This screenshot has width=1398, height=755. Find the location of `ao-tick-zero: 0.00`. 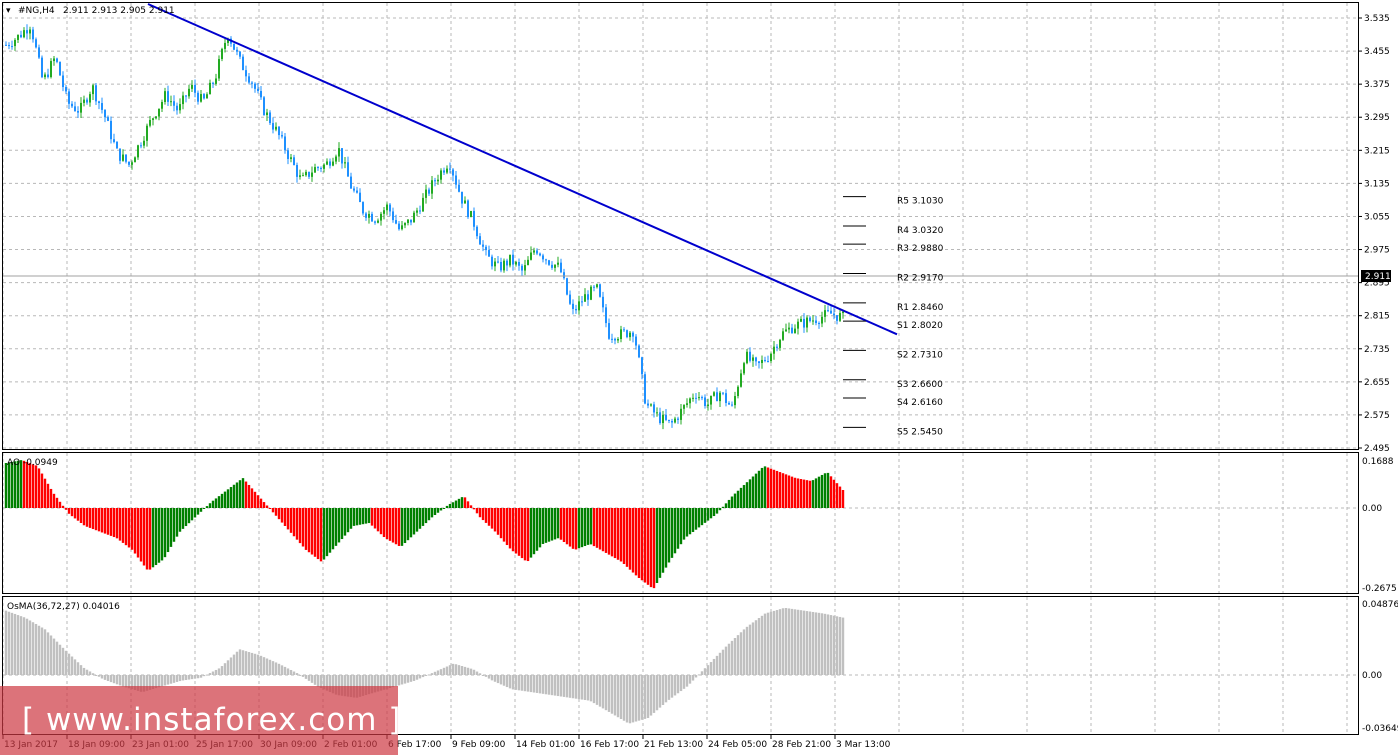

ao-tick-zero: 0.00 is located at coordinates (1372, 509).